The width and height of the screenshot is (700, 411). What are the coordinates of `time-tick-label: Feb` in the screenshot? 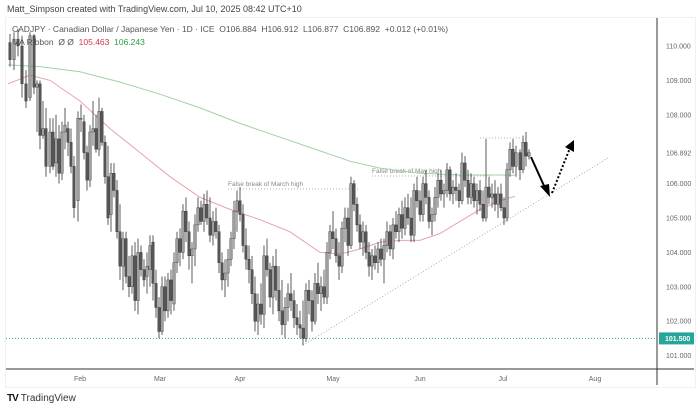 It's located at (80, 379).